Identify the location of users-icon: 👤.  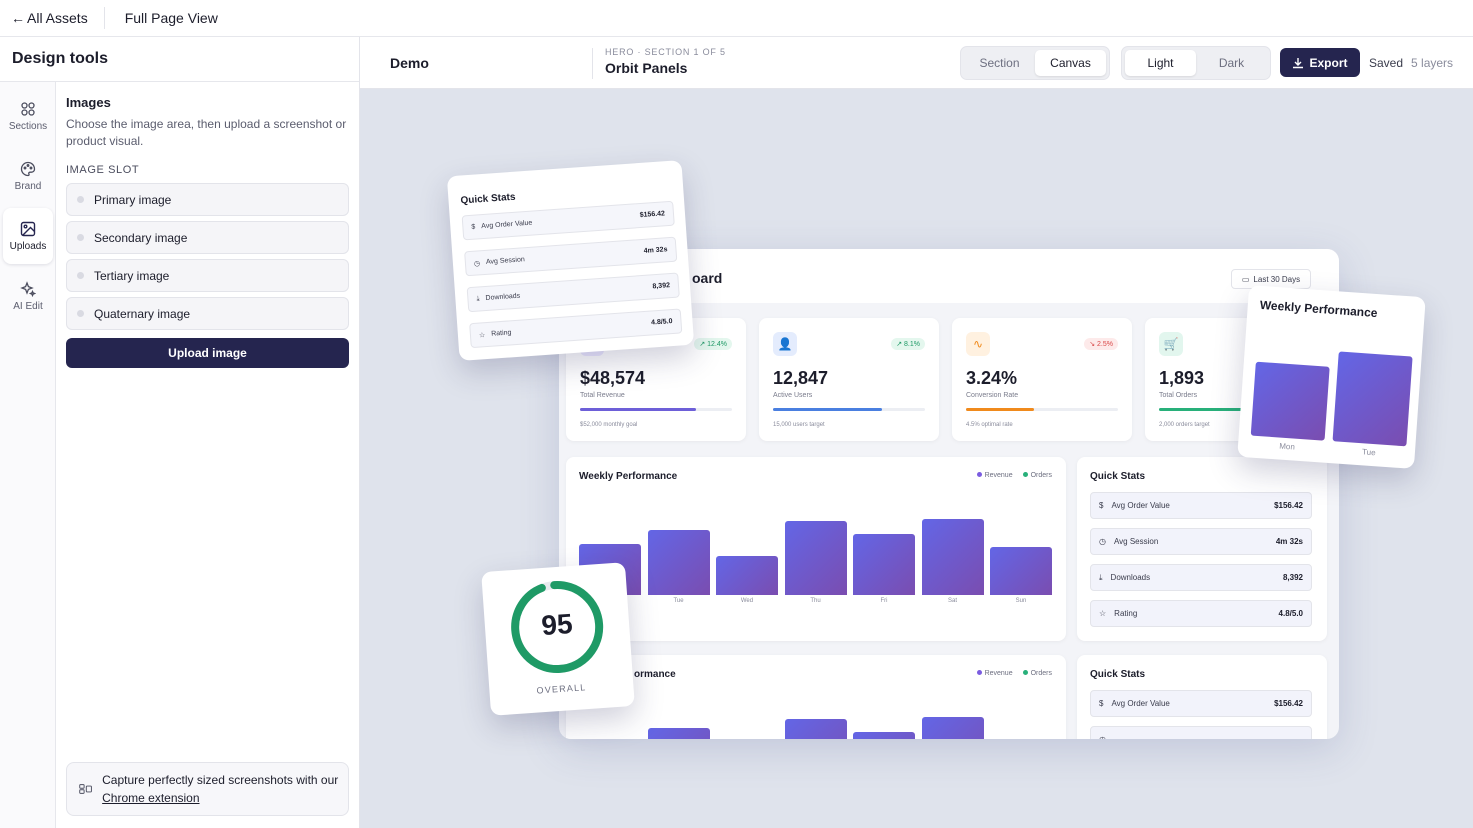
(785, 344).